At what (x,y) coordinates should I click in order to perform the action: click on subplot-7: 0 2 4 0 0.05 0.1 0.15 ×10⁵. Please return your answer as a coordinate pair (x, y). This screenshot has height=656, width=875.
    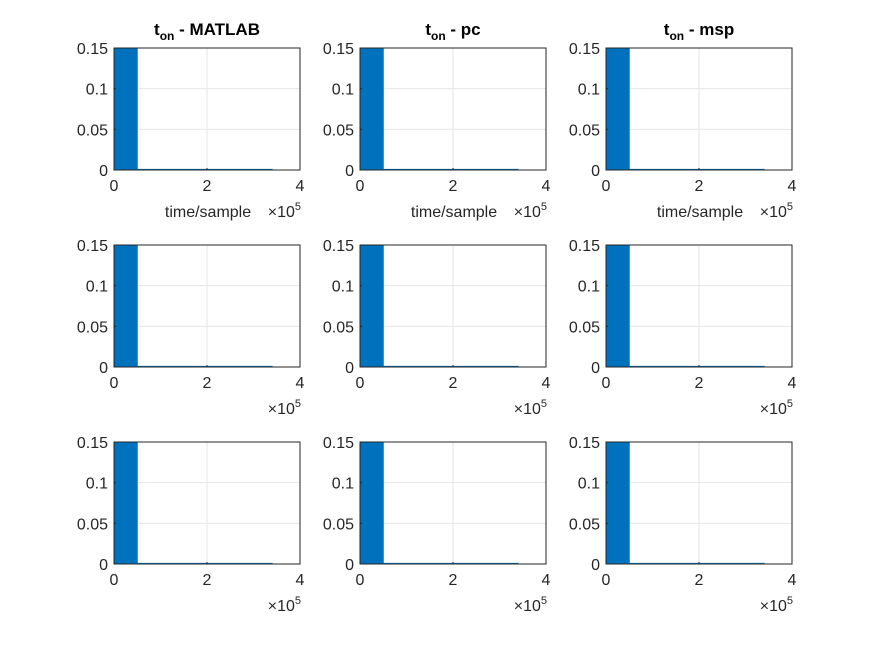
    Looking at the image, I should click on (191, 525).